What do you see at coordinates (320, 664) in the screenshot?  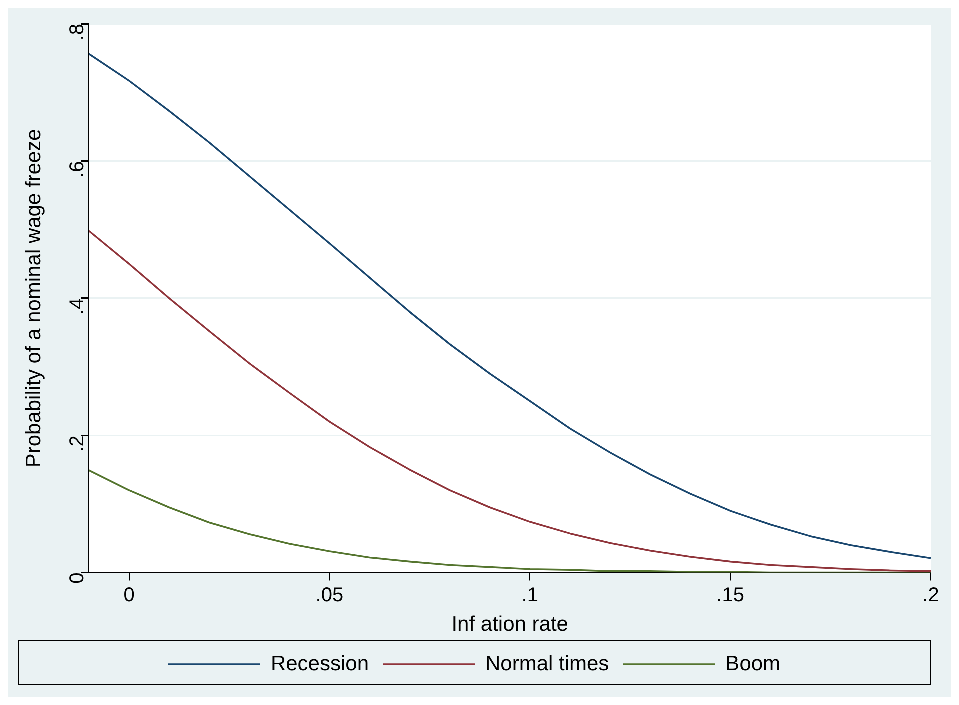 I see `legend-label: Recession` at bounding box center [320, 664].